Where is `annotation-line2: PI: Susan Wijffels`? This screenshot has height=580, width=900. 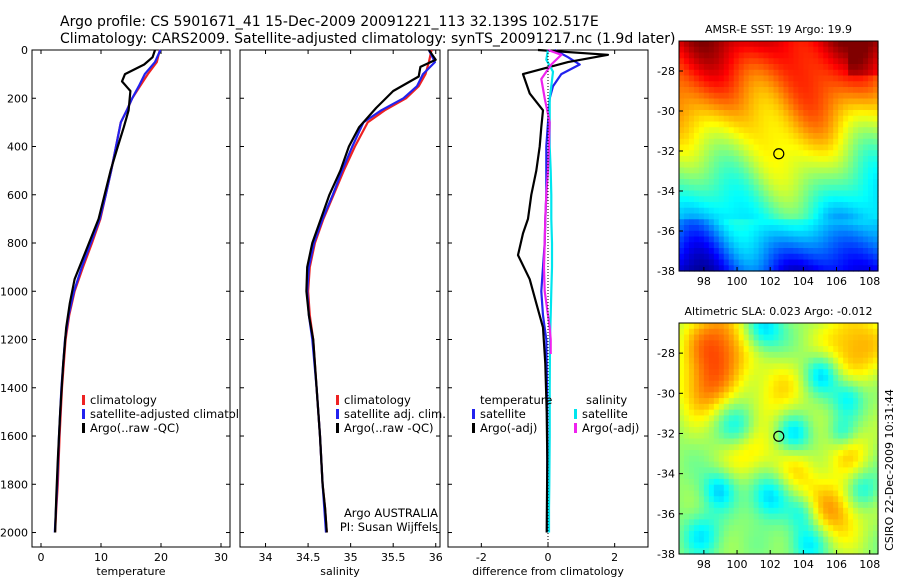 annotation-line2: PI: Susan Wijffels is located at coordinates (389, 527).